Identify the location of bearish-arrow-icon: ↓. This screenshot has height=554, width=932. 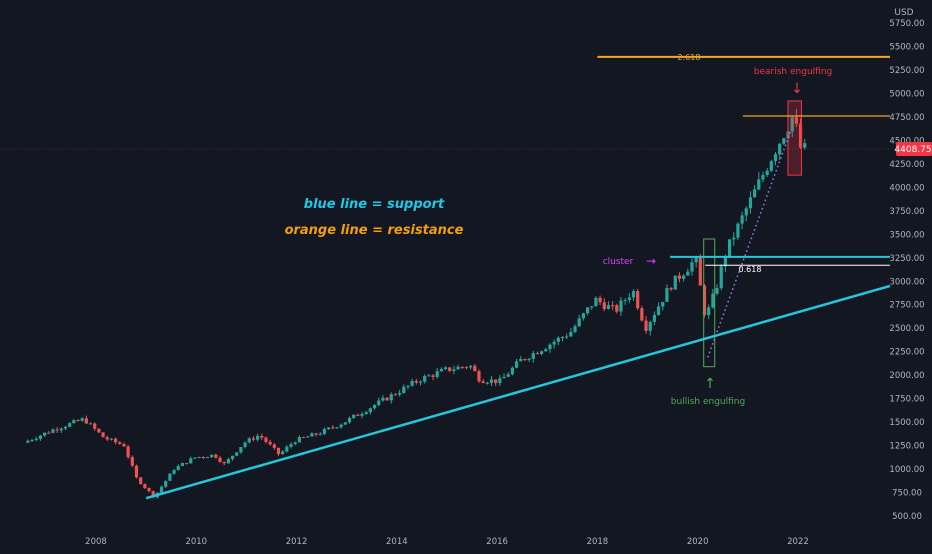
(797, 89).